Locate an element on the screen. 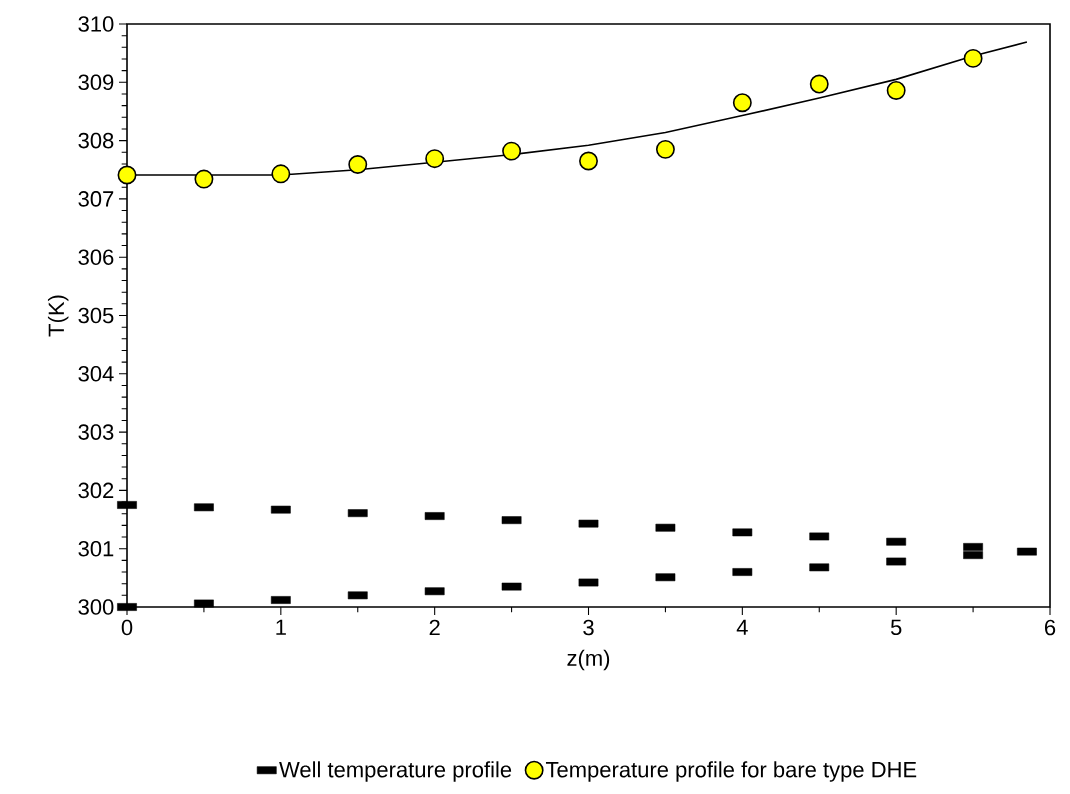 The image size is (1070, 794). y-axis-title: T(K) is located at coordinates (58, 316).